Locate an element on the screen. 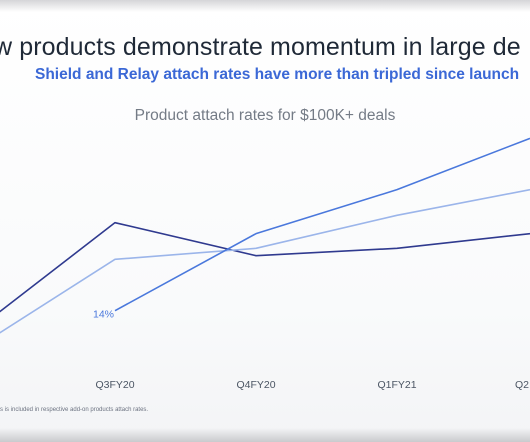 The width and height of the screenshot is (530, 442). data-label: 14% is located at coordinates (103, 315).